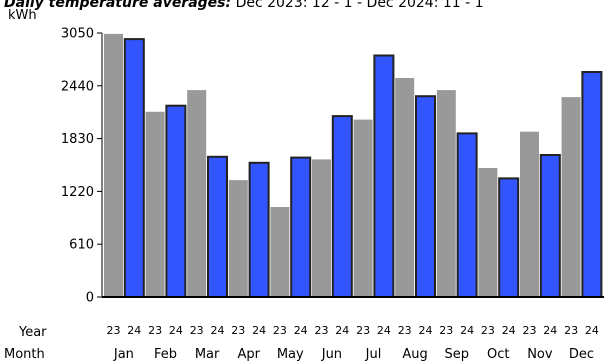  What do you see at coordinates (81, 245) in the screenshot?
I see `y-tick-label-610: 610` at bounding box center [81, 245].